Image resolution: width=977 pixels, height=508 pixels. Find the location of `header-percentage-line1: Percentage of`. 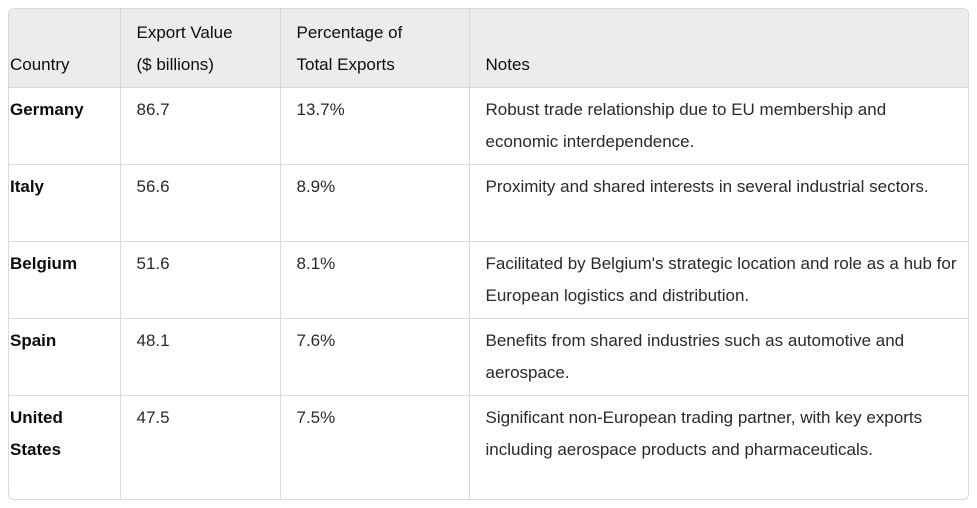

header-percentage-line1: Percentage of is located at coordinates (349, 32).